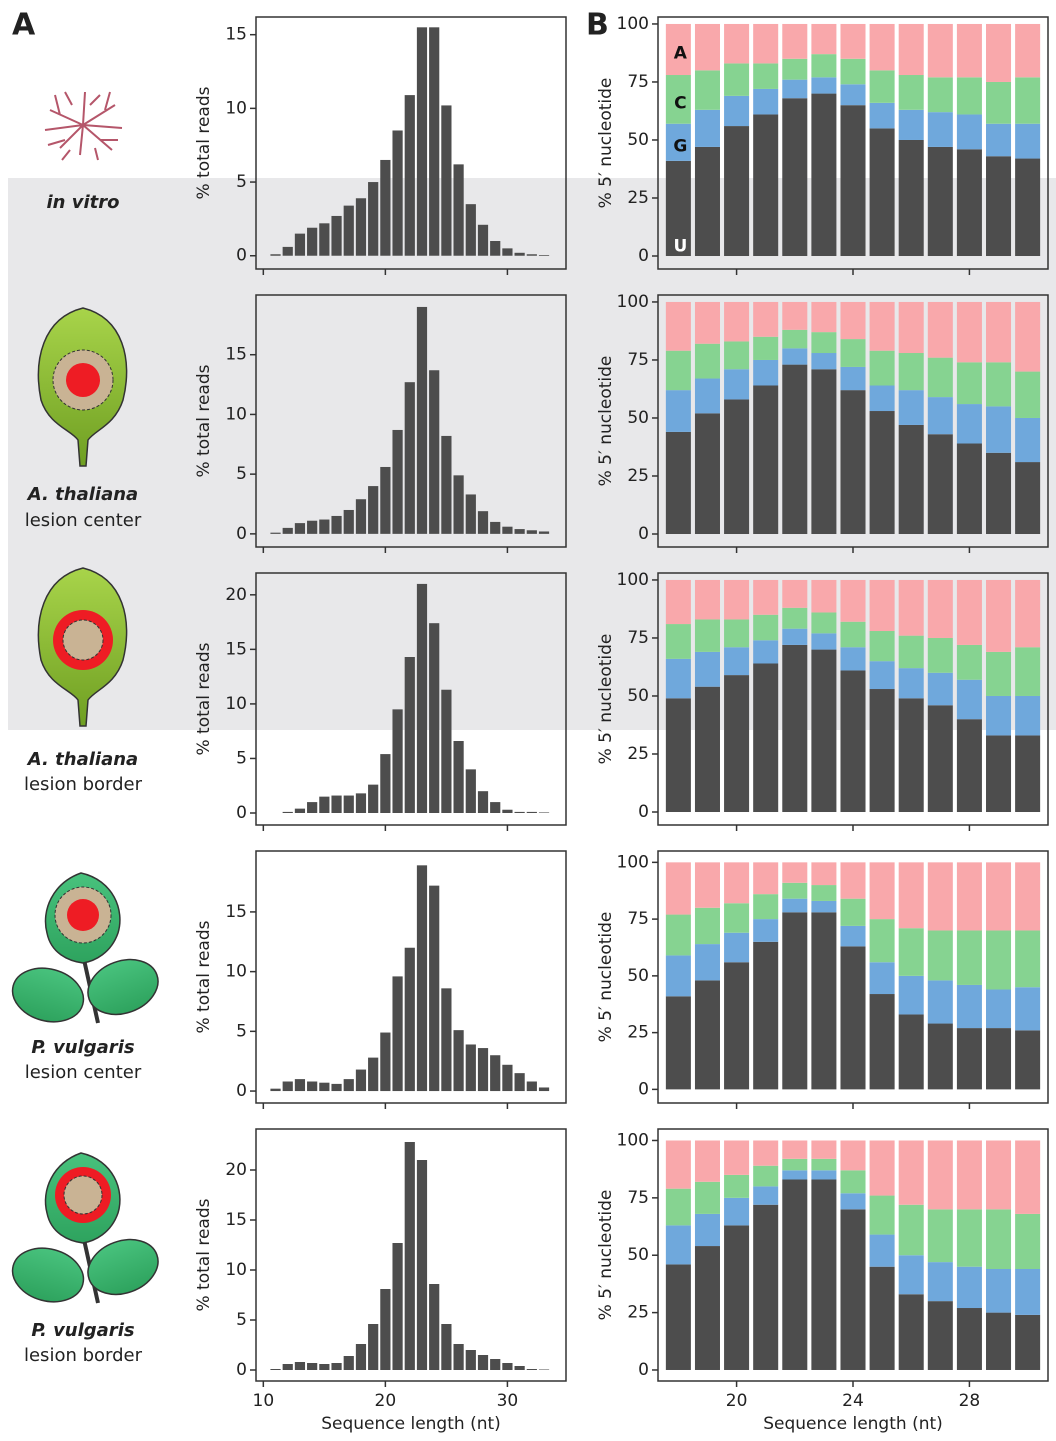 This screenshot has height=1441, width=1056. Describe the element at coordinates (83, 1355) in the screenshot. I see `sample-label: lesion border` at that location.